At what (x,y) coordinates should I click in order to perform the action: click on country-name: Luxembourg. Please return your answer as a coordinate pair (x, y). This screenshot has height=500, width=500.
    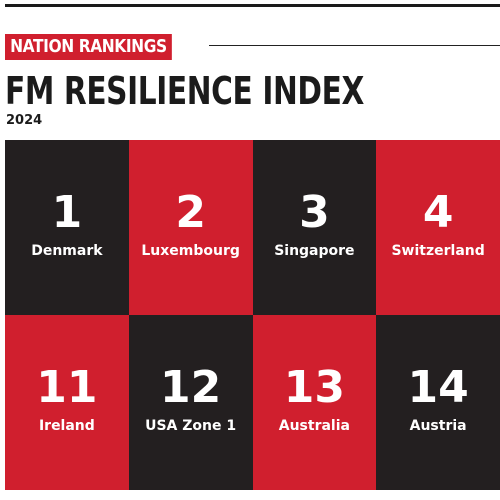
    Looking at the image, I should click on (190, 251).